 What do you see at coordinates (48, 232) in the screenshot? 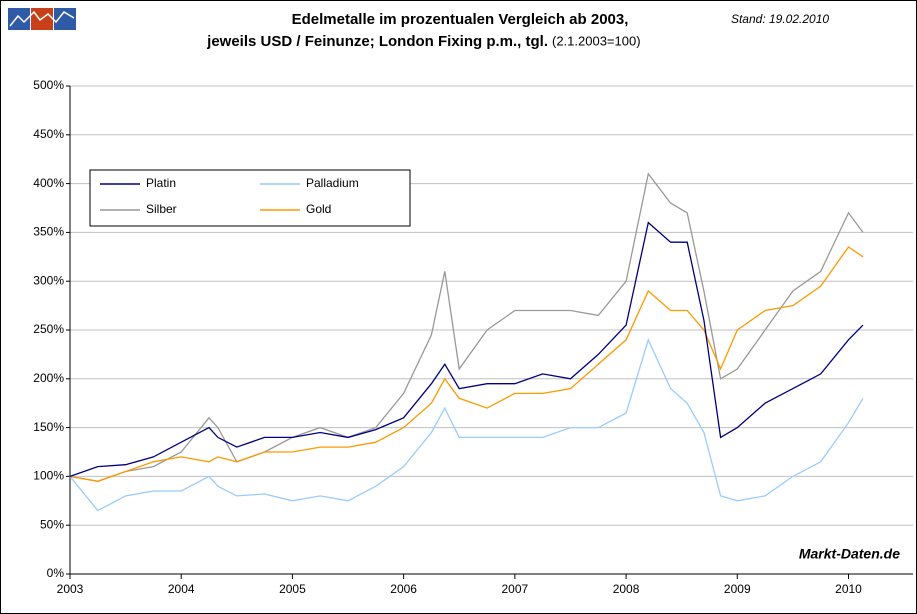
I see `y-tick-label: 350%` at bounding box center [48, 232].